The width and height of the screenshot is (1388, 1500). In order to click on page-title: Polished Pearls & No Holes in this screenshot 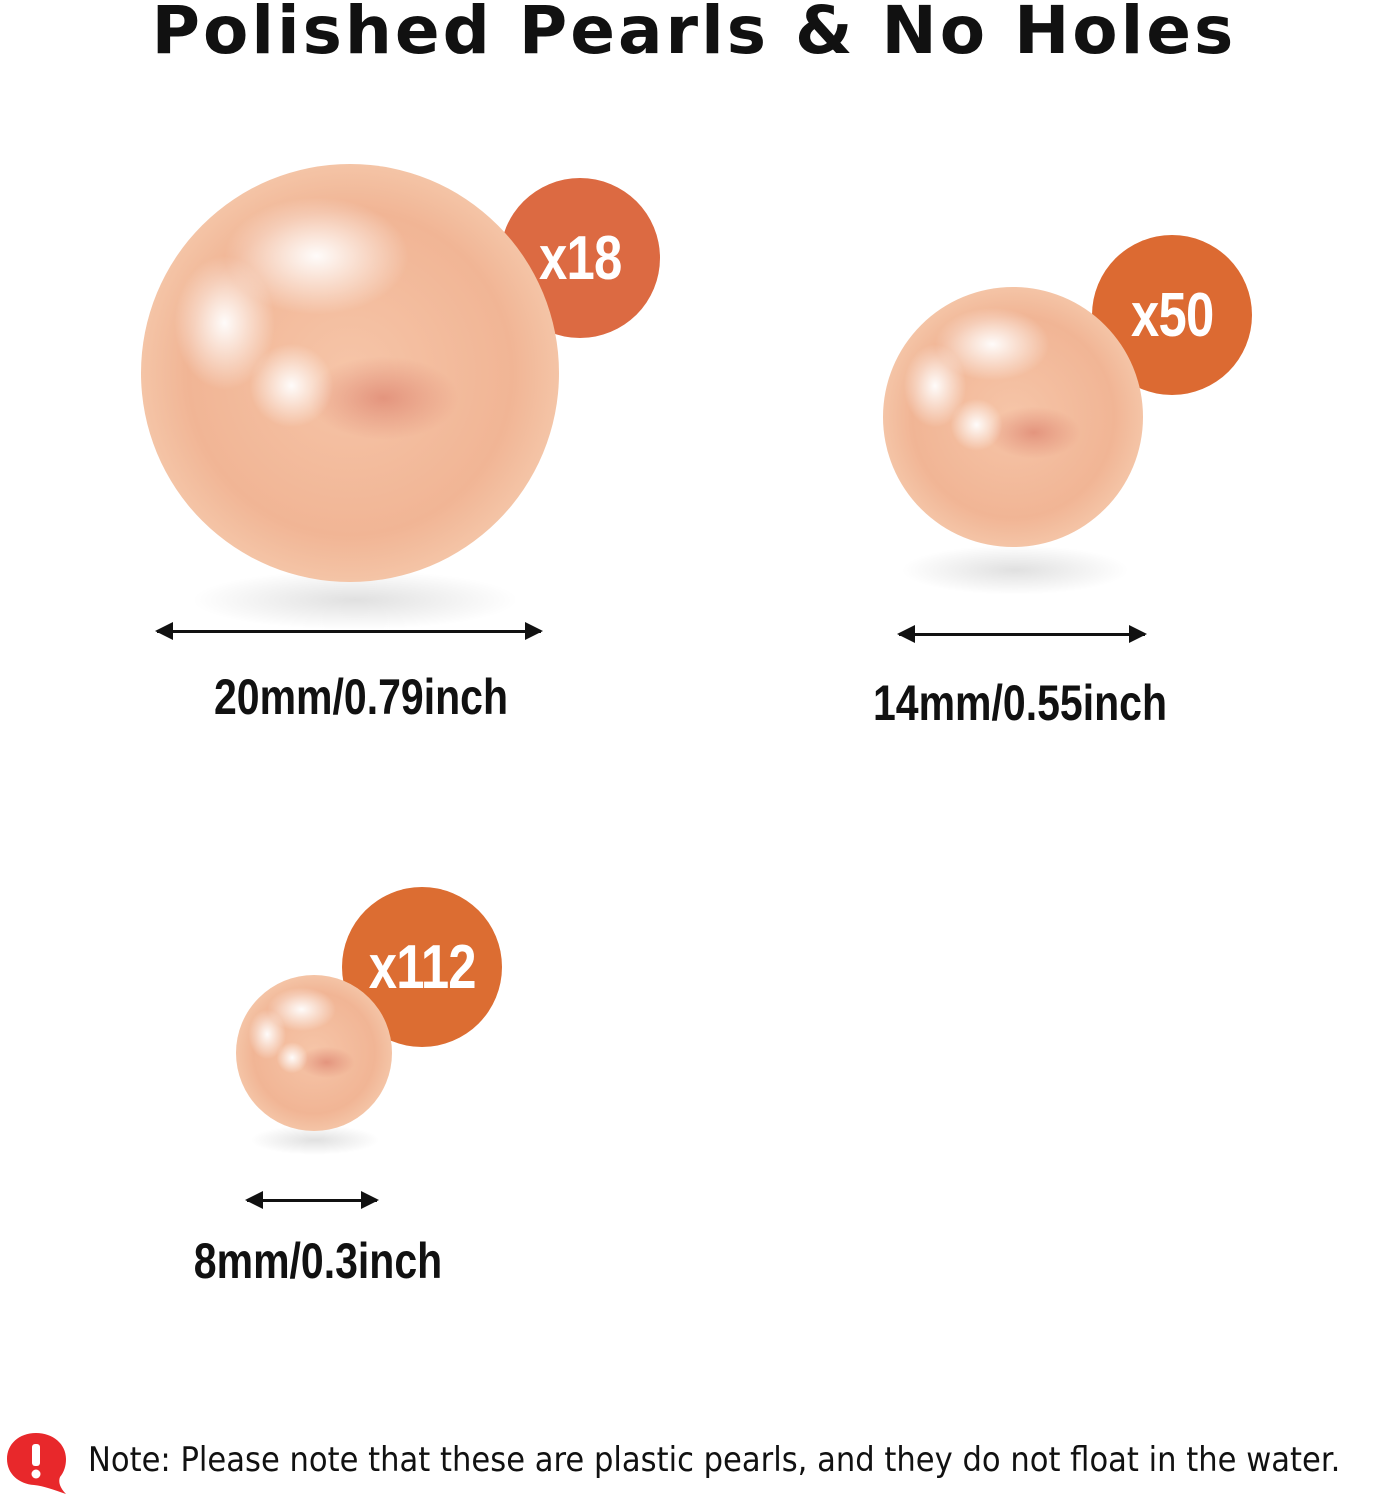, I will do `click(694, 34)`.